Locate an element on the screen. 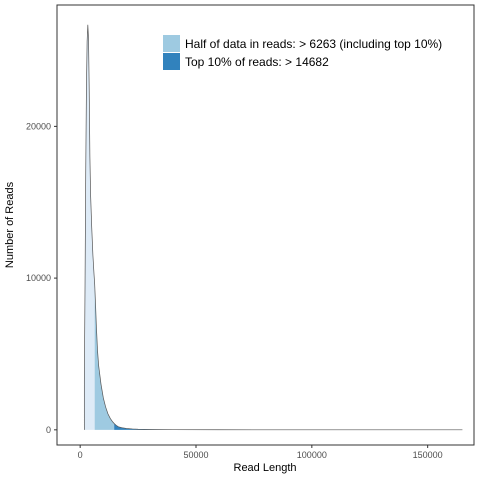  legend-label: Top 10% of reads: > 14682 is located at coordinates (257, 62).